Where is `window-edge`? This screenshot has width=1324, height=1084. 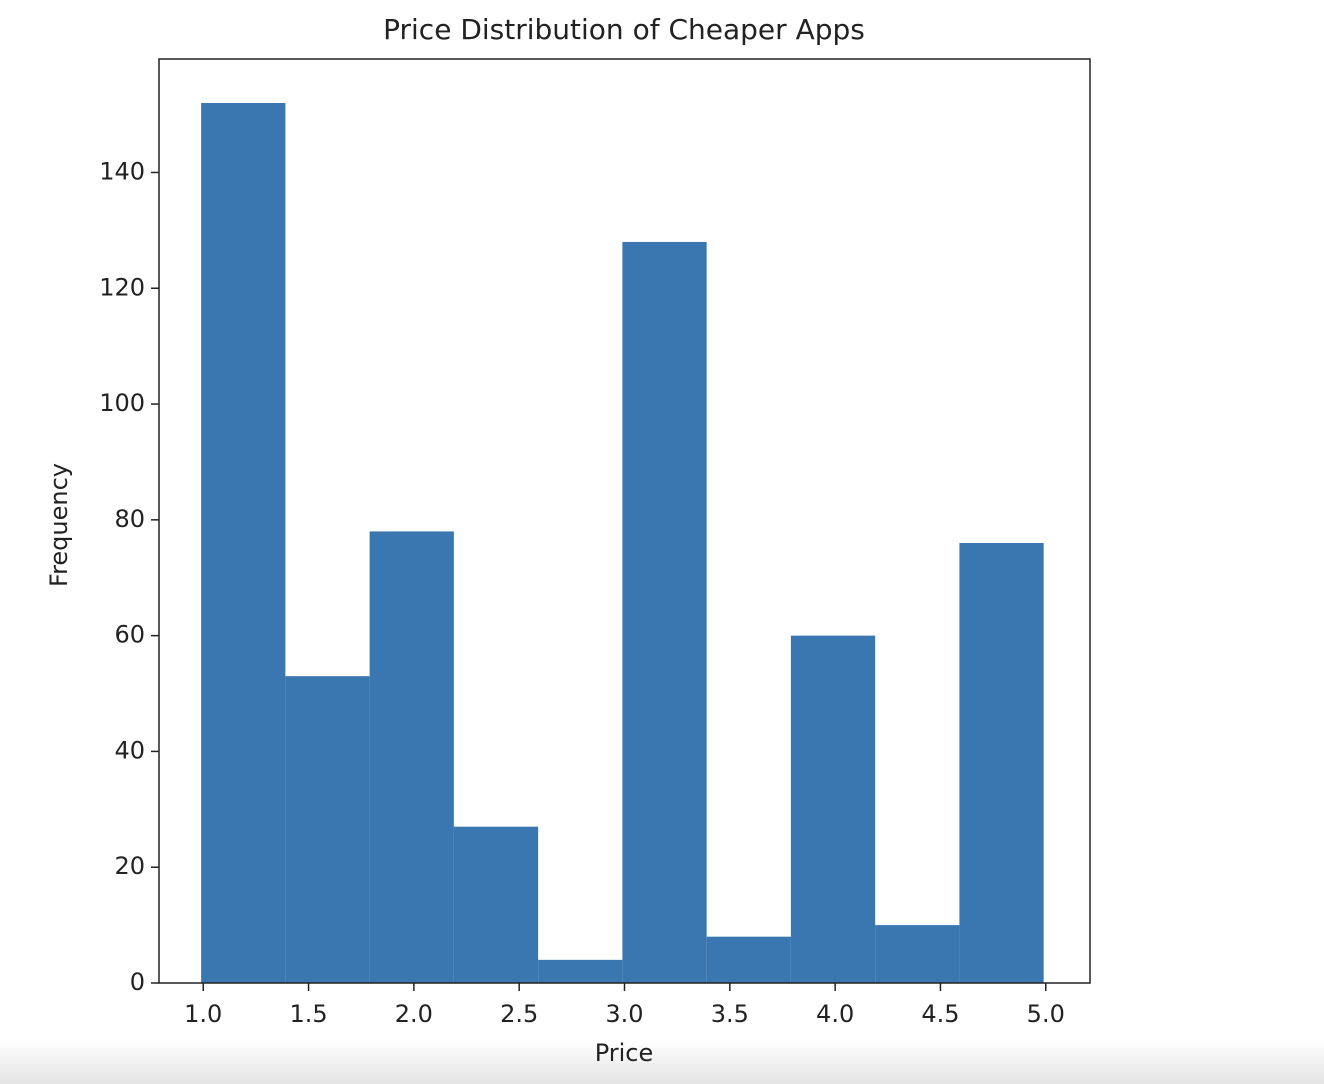 window-edge is located at coordinates (662, 1062).